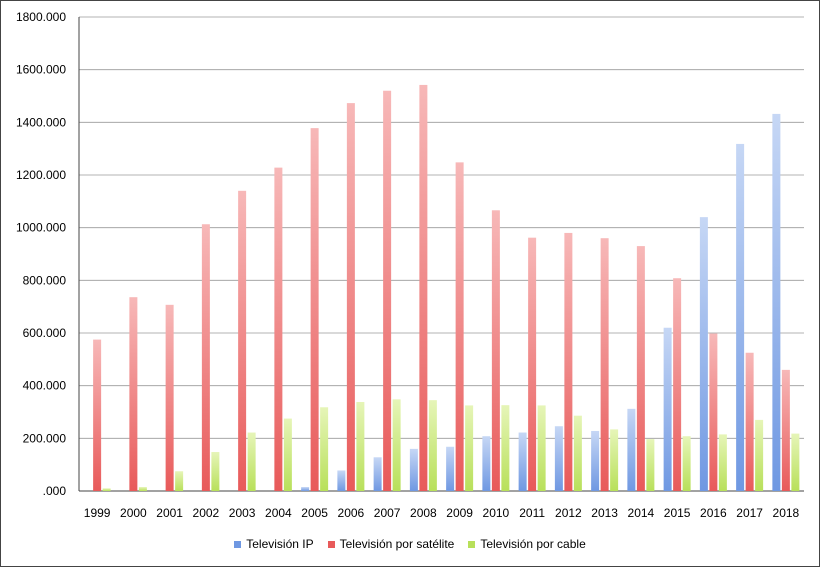 The image size is (820, 567). What do you see at coordinates (631, 449) in the screenshot?
I see `bar-ip-2014` at bounding box center [631, 449].